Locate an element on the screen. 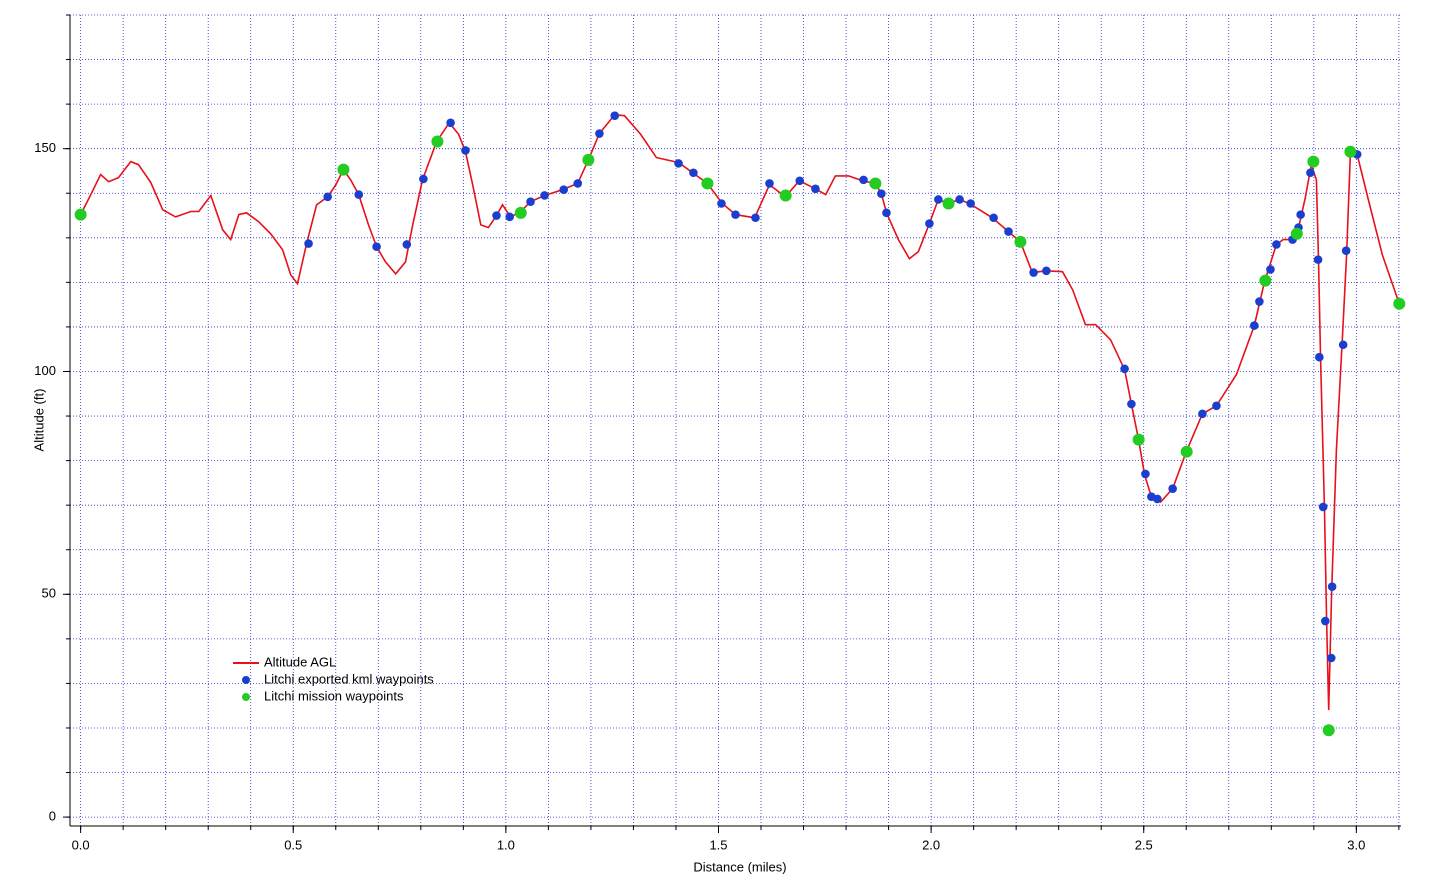 Image resolution: width=1440 pixels, height=878 pixels. x-tick-label: 3.0 is located at coordinates (1356, 844).